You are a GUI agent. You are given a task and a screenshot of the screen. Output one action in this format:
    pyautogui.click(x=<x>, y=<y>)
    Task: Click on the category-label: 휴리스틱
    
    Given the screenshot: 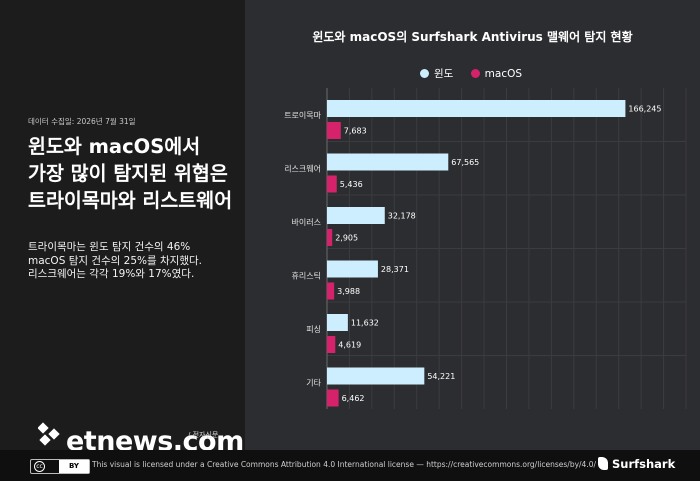 What is the action you would take?
    pyautogui.click(x=306, y=275)
    